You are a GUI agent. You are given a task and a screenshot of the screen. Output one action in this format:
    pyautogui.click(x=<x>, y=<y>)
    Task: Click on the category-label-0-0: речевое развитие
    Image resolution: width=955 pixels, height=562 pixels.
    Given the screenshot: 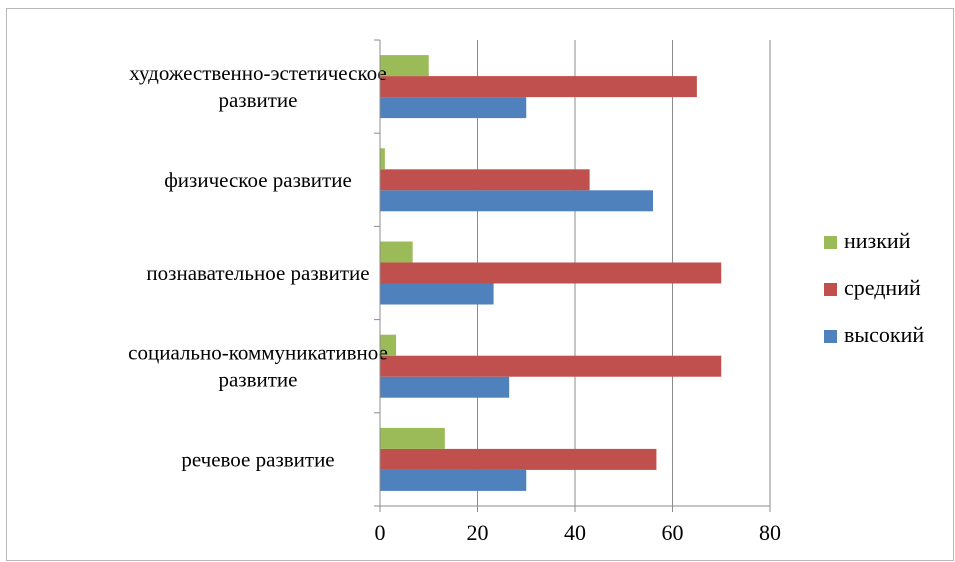 What is the action you would take?
    pyautogui.click(x=257, y=459)
    